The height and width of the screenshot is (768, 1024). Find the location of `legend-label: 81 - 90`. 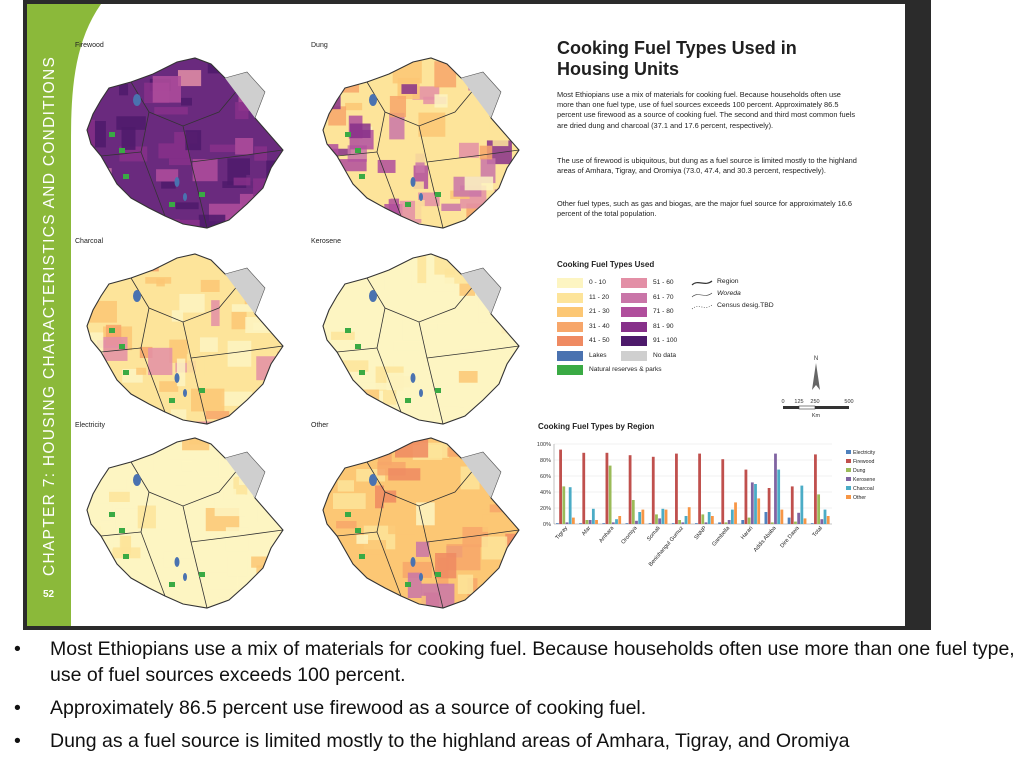

legend-label: 81 - 90 is located at coordinates (663, 326).